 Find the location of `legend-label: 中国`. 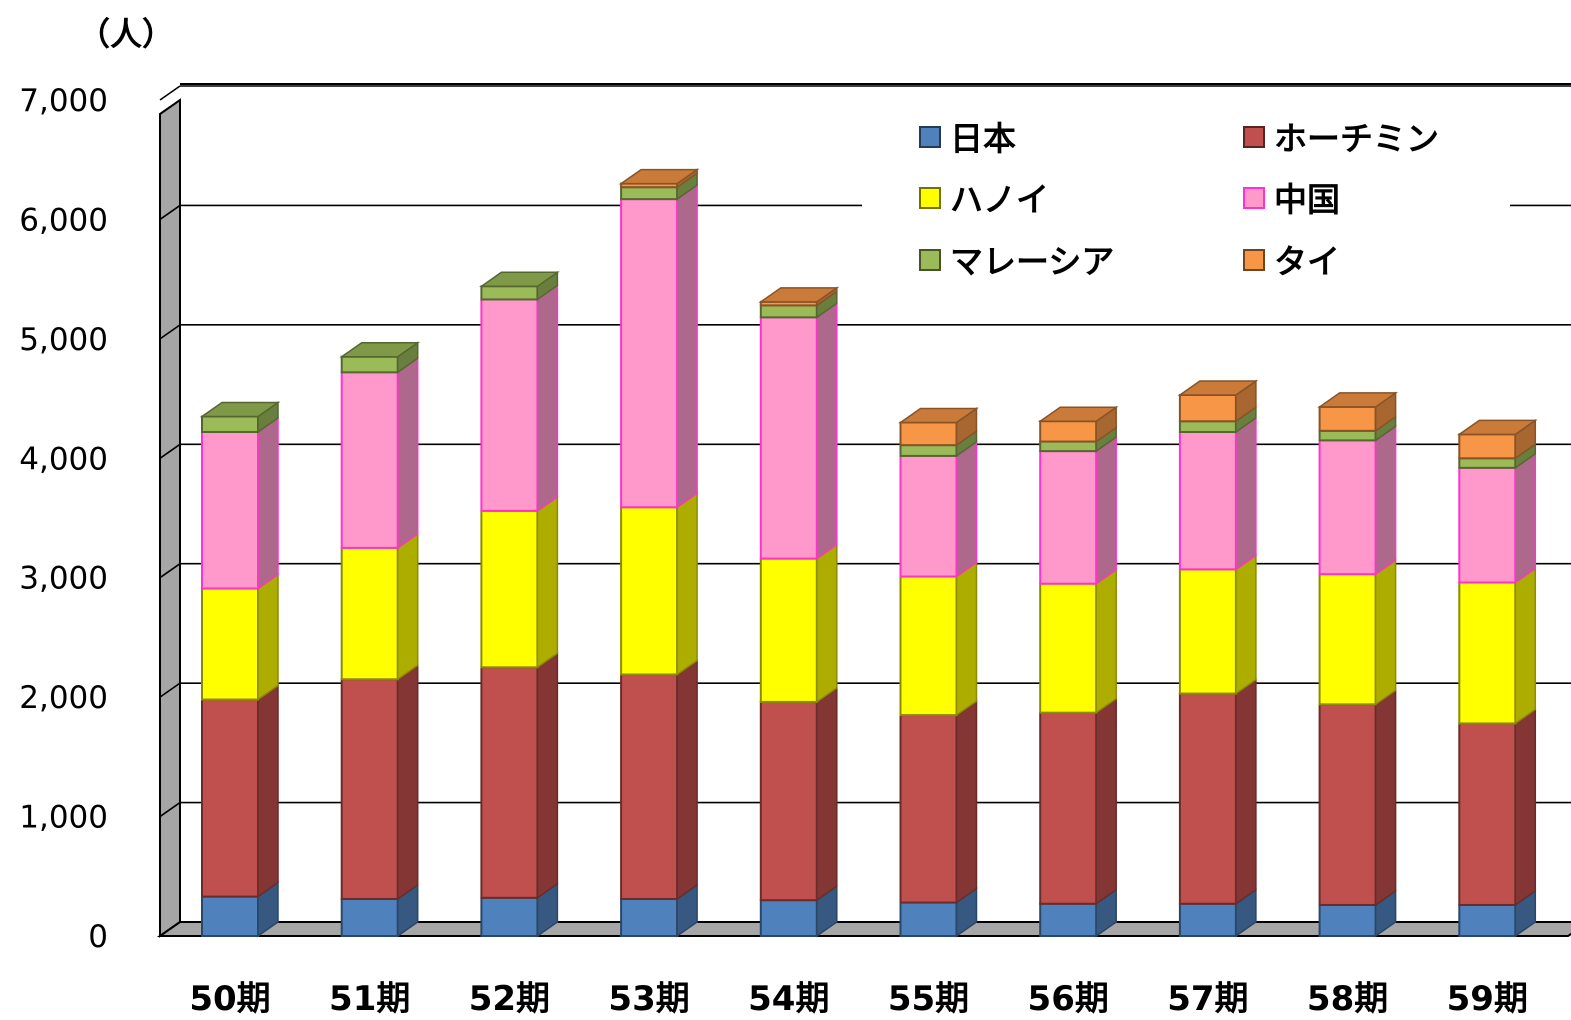

legend-label: 中国 is located at coordinates (1307, 199).